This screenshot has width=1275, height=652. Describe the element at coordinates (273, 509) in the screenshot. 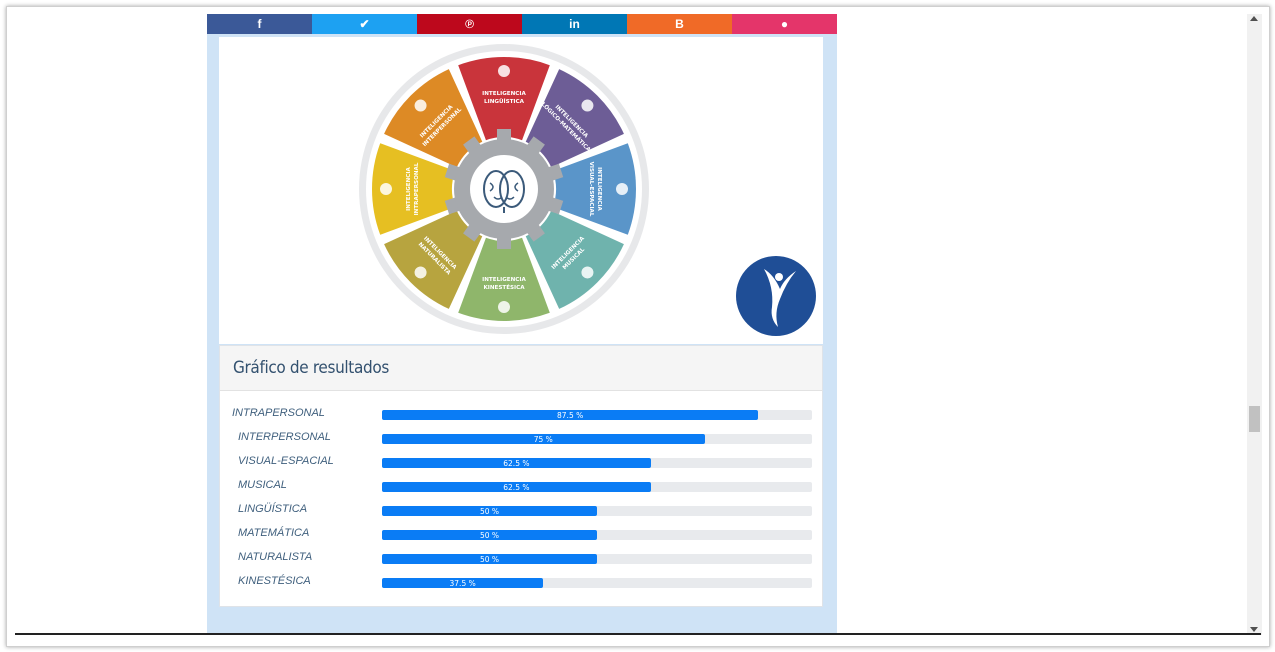

I see `result-label: LINGÜÍSTICA` at that location.